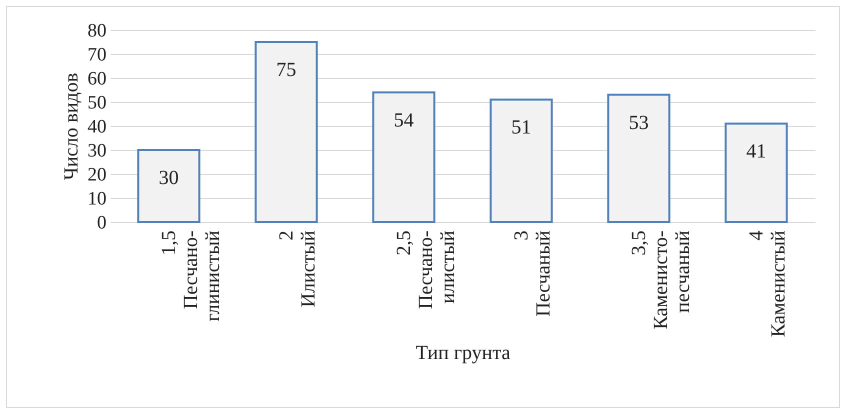 The width and height of the screenshot is (848, 416). I want to click on x-tick-label: 3,5 Каменисто- песчаный, so click(661, 280).